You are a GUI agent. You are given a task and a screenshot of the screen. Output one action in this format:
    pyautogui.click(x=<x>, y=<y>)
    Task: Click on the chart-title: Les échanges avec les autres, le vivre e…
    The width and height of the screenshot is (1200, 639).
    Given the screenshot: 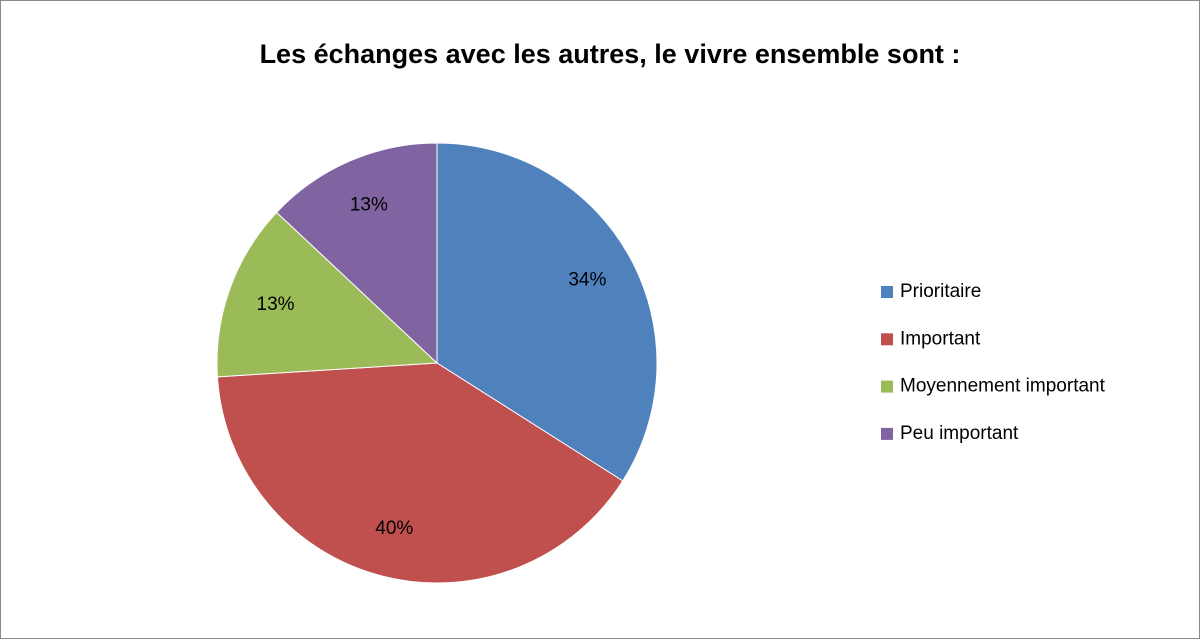 What is the action you would take?
    pyautogui.click(x=610, y=54)
    